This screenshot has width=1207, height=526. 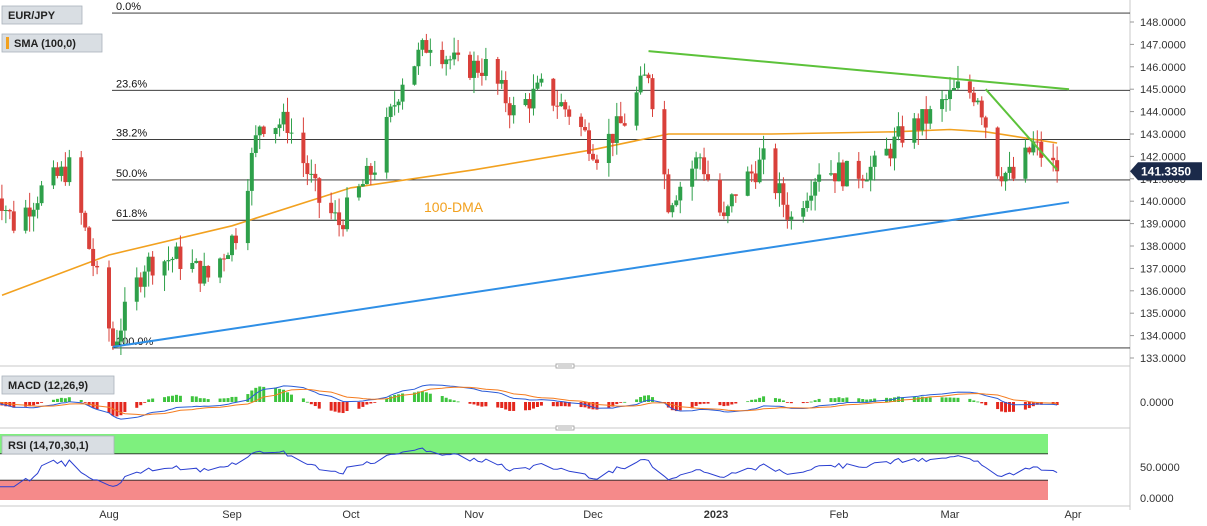 I want to click on month-label: Sep, so click(x=232, y=515).